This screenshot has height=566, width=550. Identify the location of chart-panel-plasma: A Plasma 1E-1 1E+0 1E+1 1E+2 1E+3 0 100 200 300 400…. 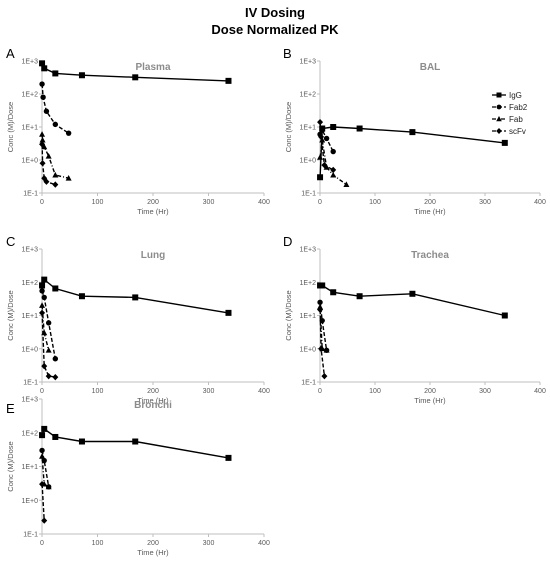
(138, 131).